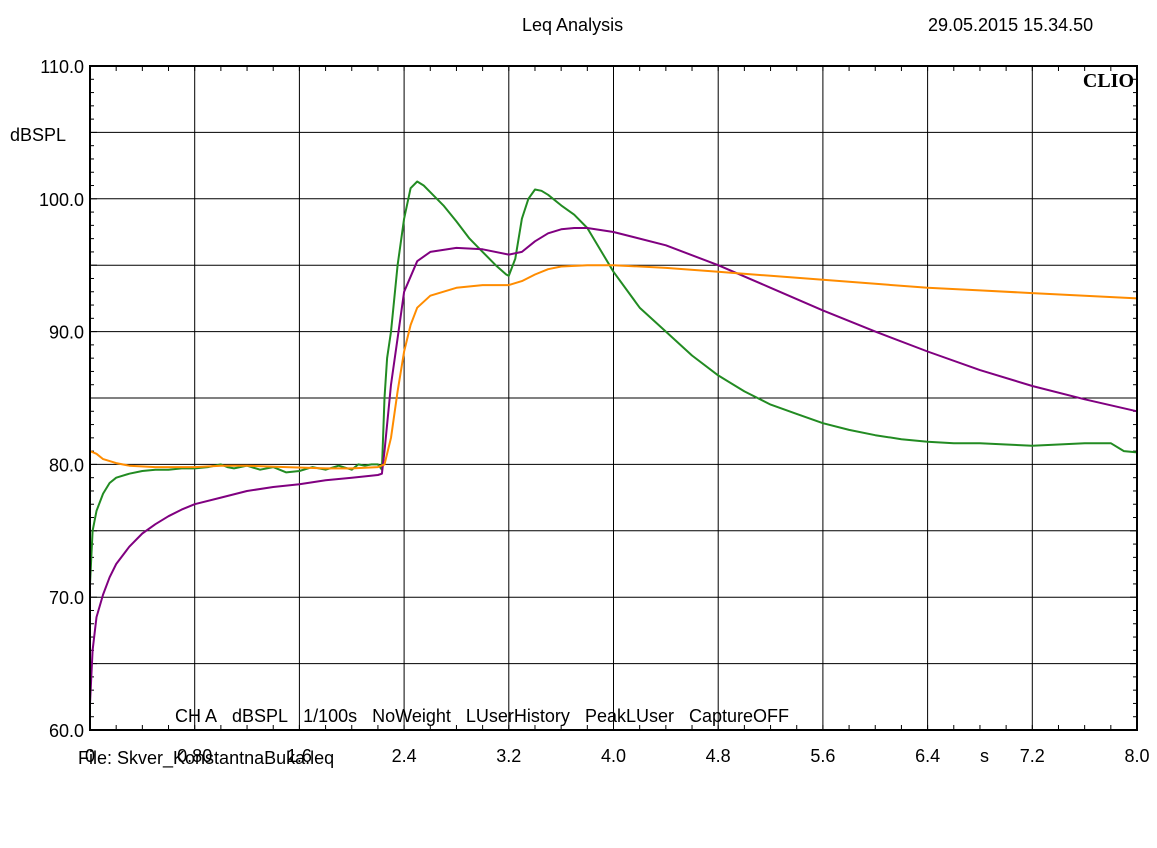  Describe the element at coordinates (822, 756) in the screenshot. I see `x-tick-label: 5.6` at that location.